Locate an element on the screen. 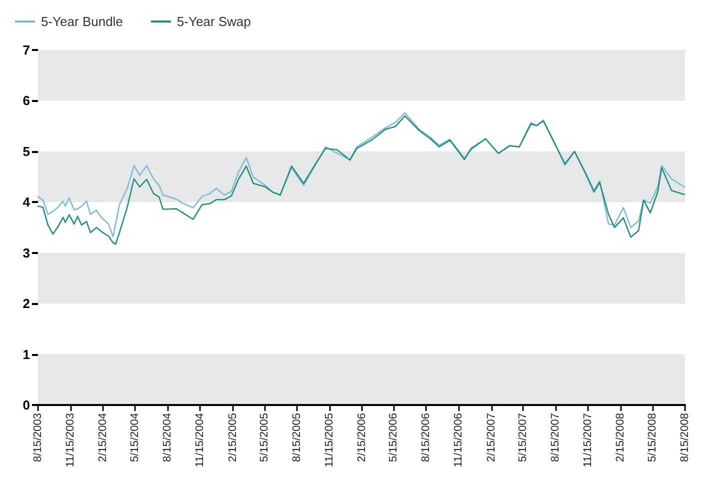 The image size is (705, 491). x-tick-label: 5/15/2007 is located at coordinates (522, 437).